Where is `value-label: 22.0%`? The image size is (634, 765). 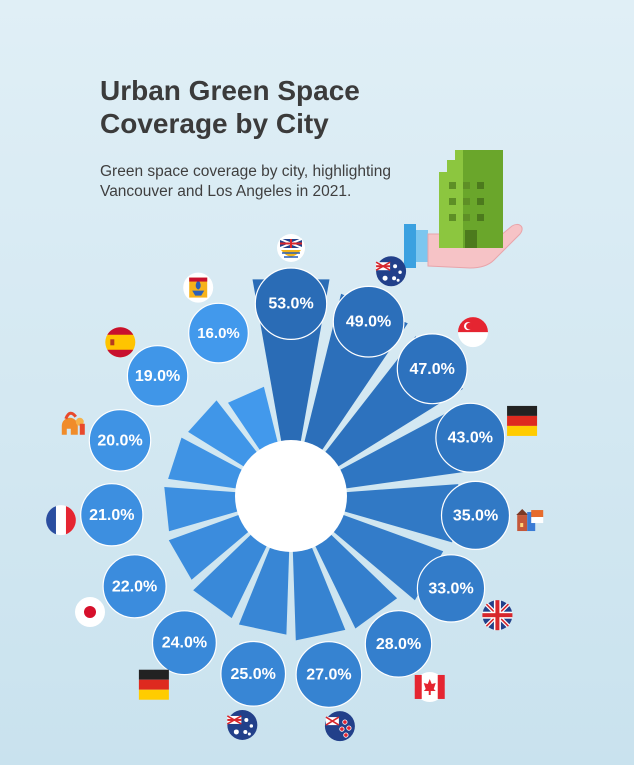 value-label: 22.0% is located at coordinates (134, 586).